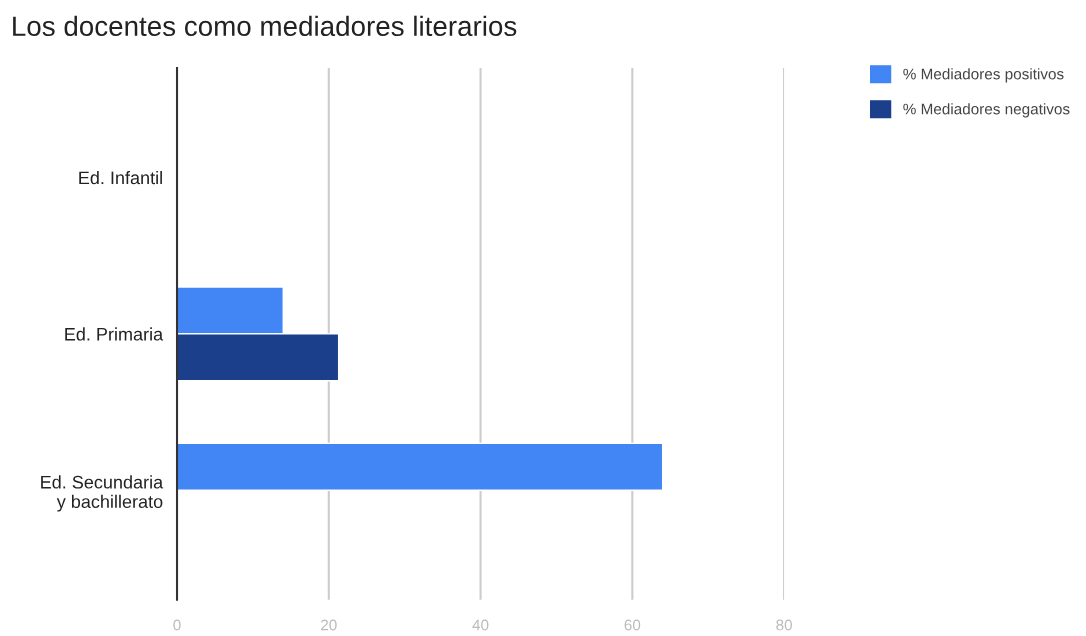  I want to click on x-tick-label: 60, so click(632, 625).